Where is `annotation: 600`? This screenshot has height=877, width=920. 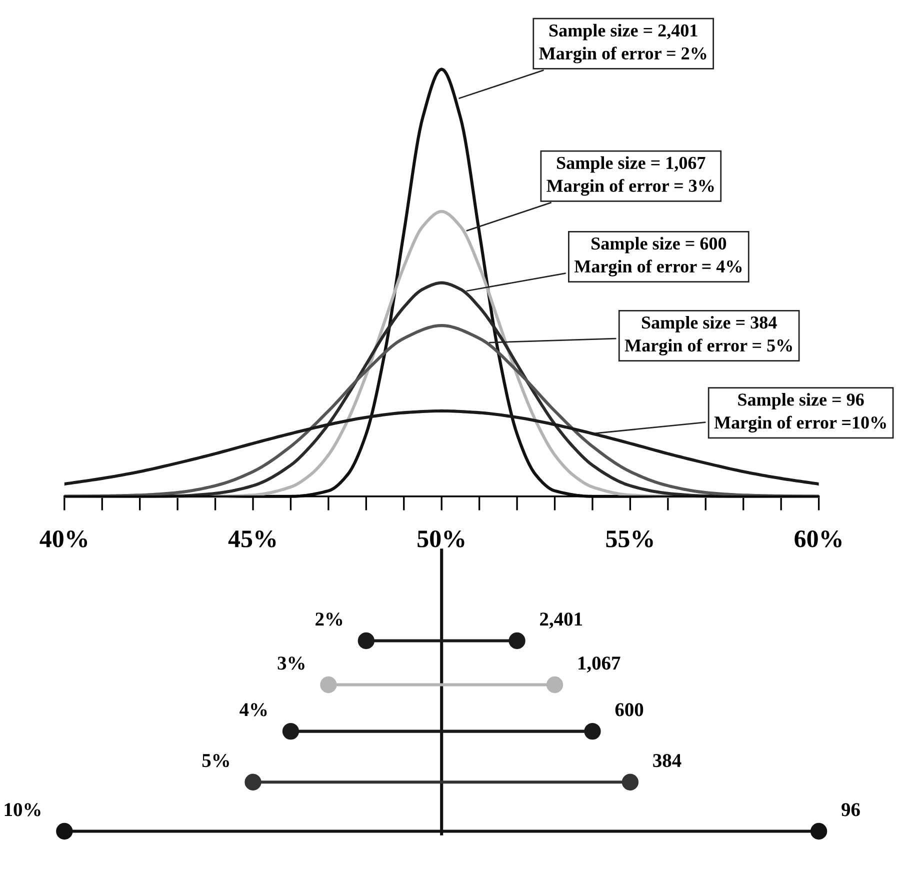 annotation: 600 is located at coordinates (629, 709).